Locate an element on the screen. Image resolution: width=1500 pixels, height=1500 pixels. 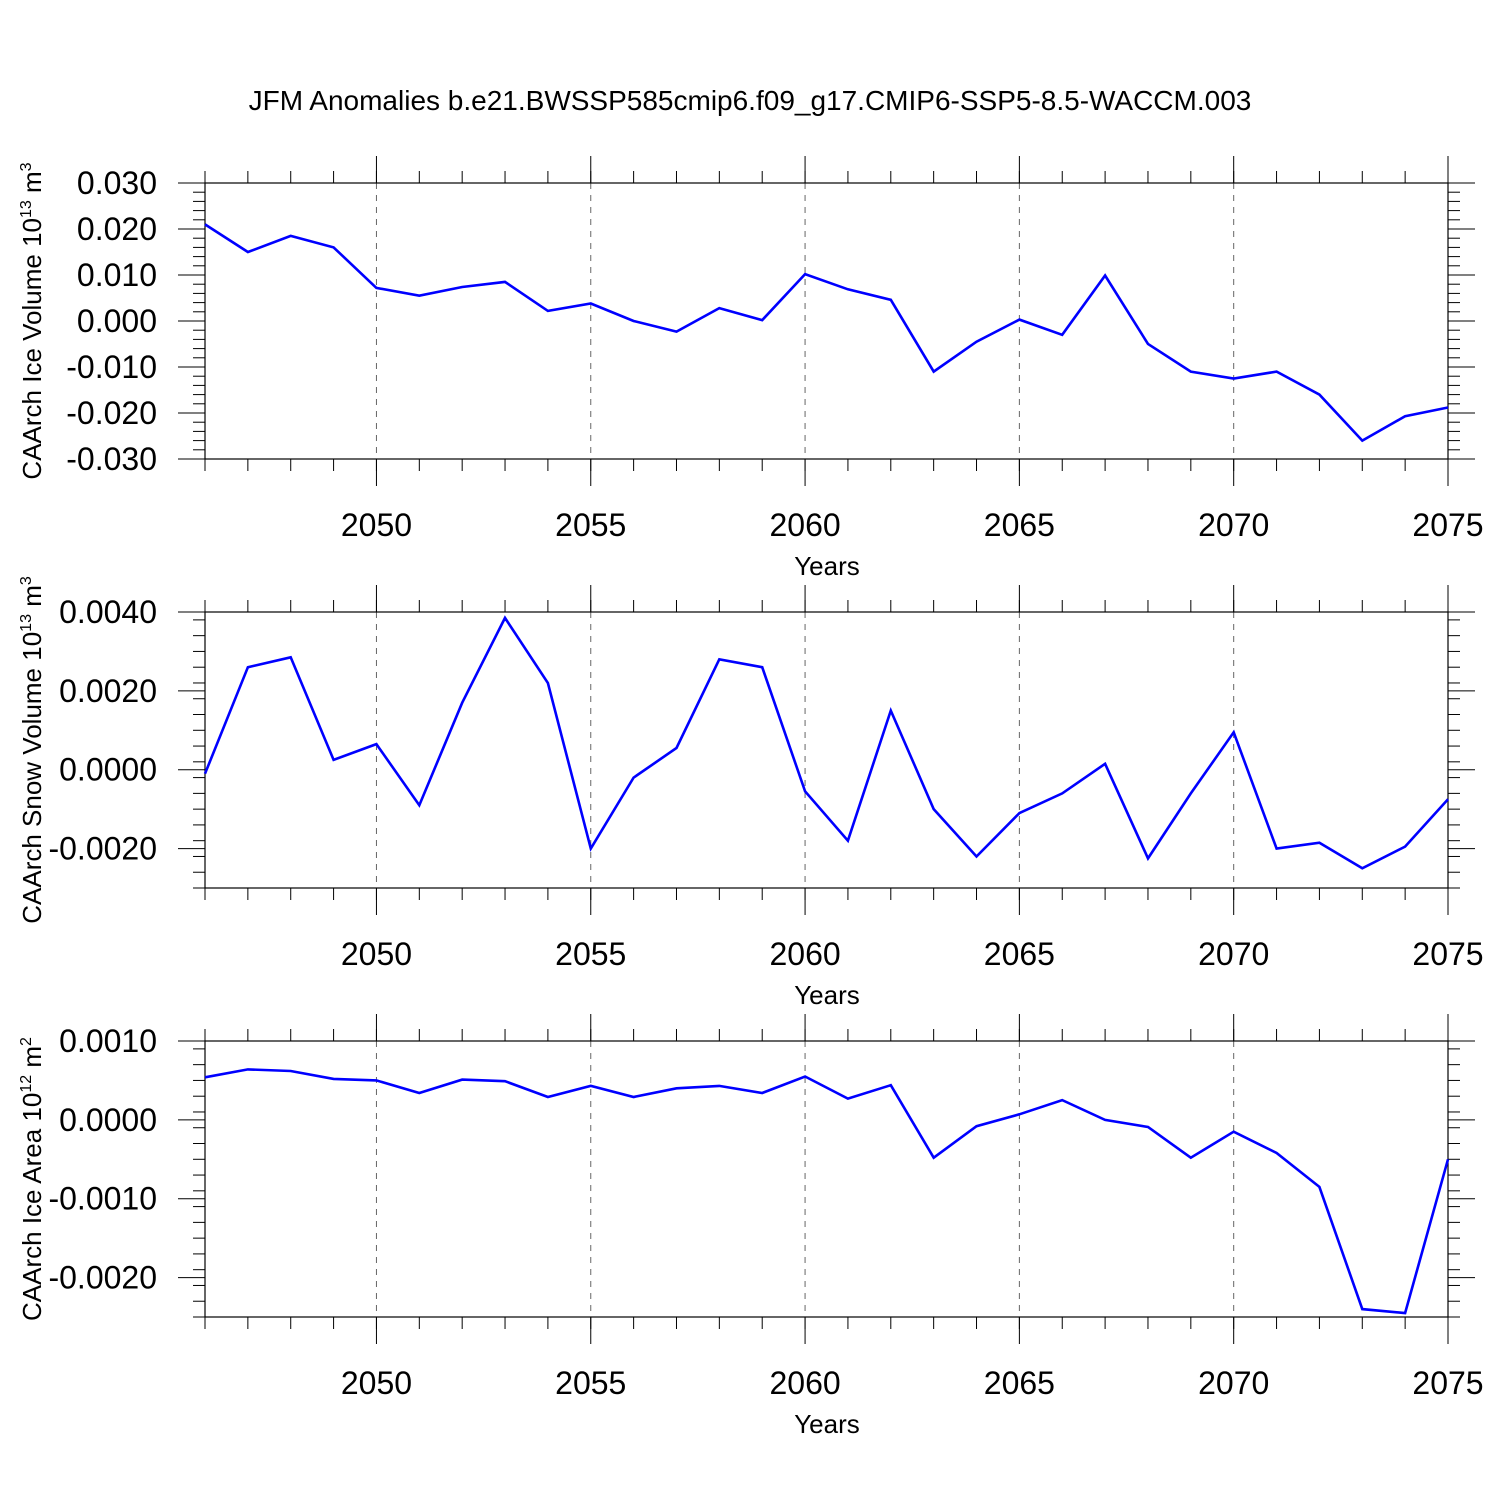
y-tick-label: -0.0010 is located at coordinates (102, 1199).